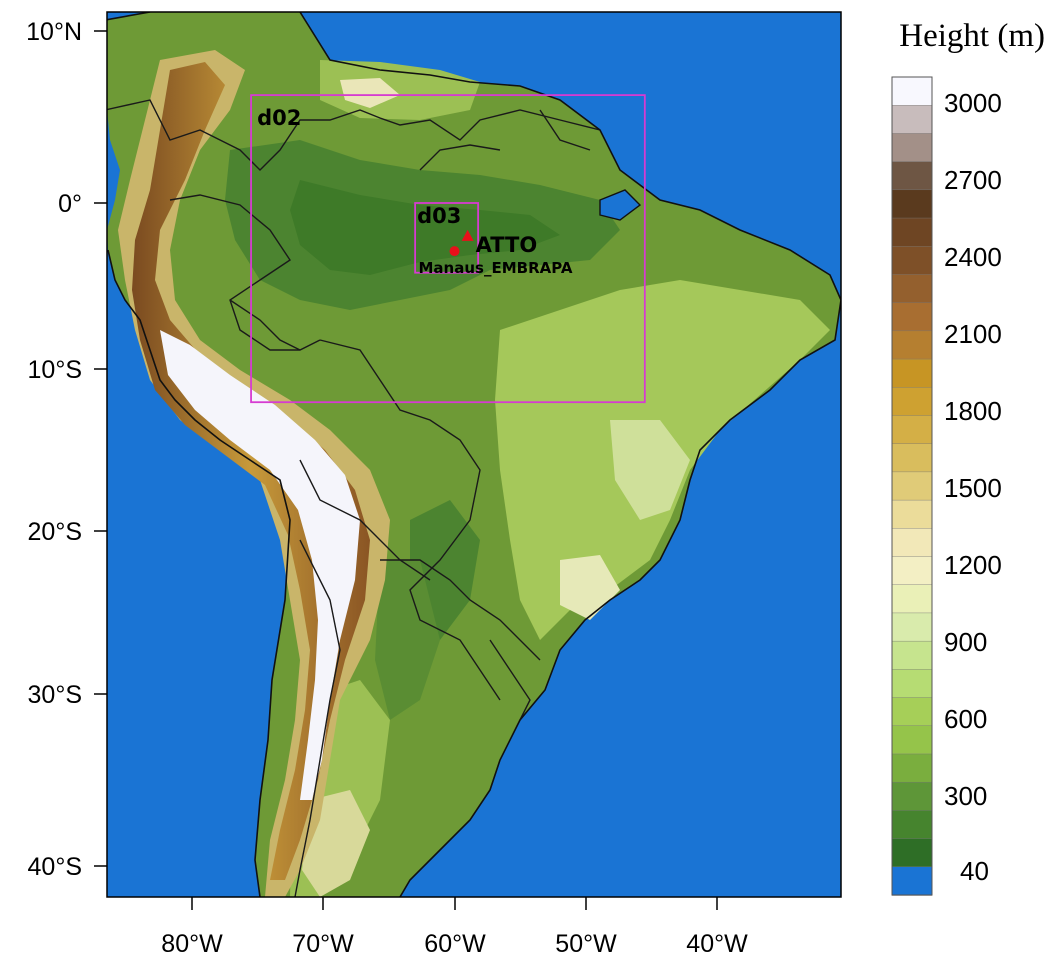  I want to click on amazon-basin-core, so click(425, 227).